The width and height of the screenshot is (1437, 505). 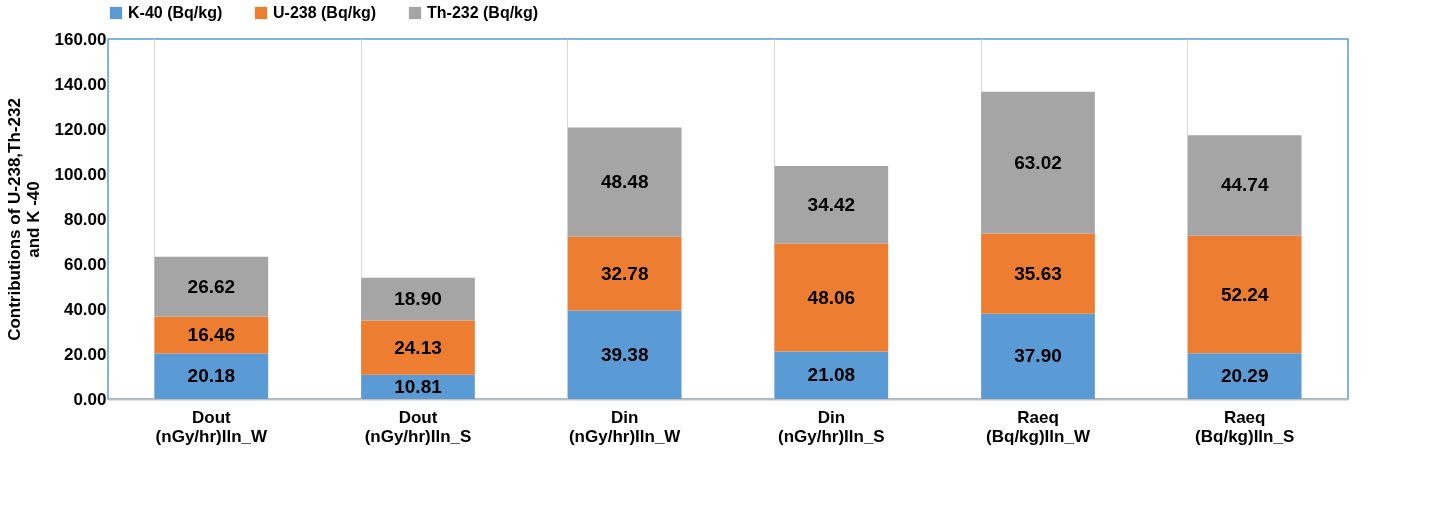 What do you see at coordinates (85, 354) in the screenshot?
I see `y-tick-label: 20.00` at bounding box center [85, 354].